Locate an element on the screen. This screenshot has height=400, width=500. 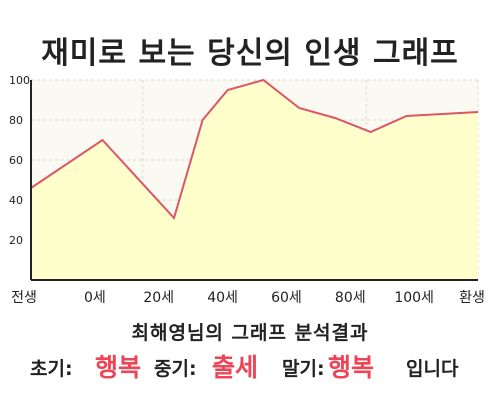
result-suffix: 입니다 is located at coordinates (432, 369).